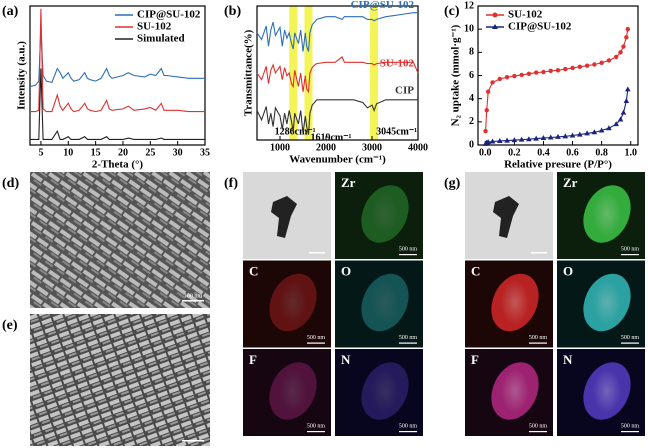  Describe the element at coordinates (372, 147) in the screenshot. I see `x-tick-label: 3000` at that location.